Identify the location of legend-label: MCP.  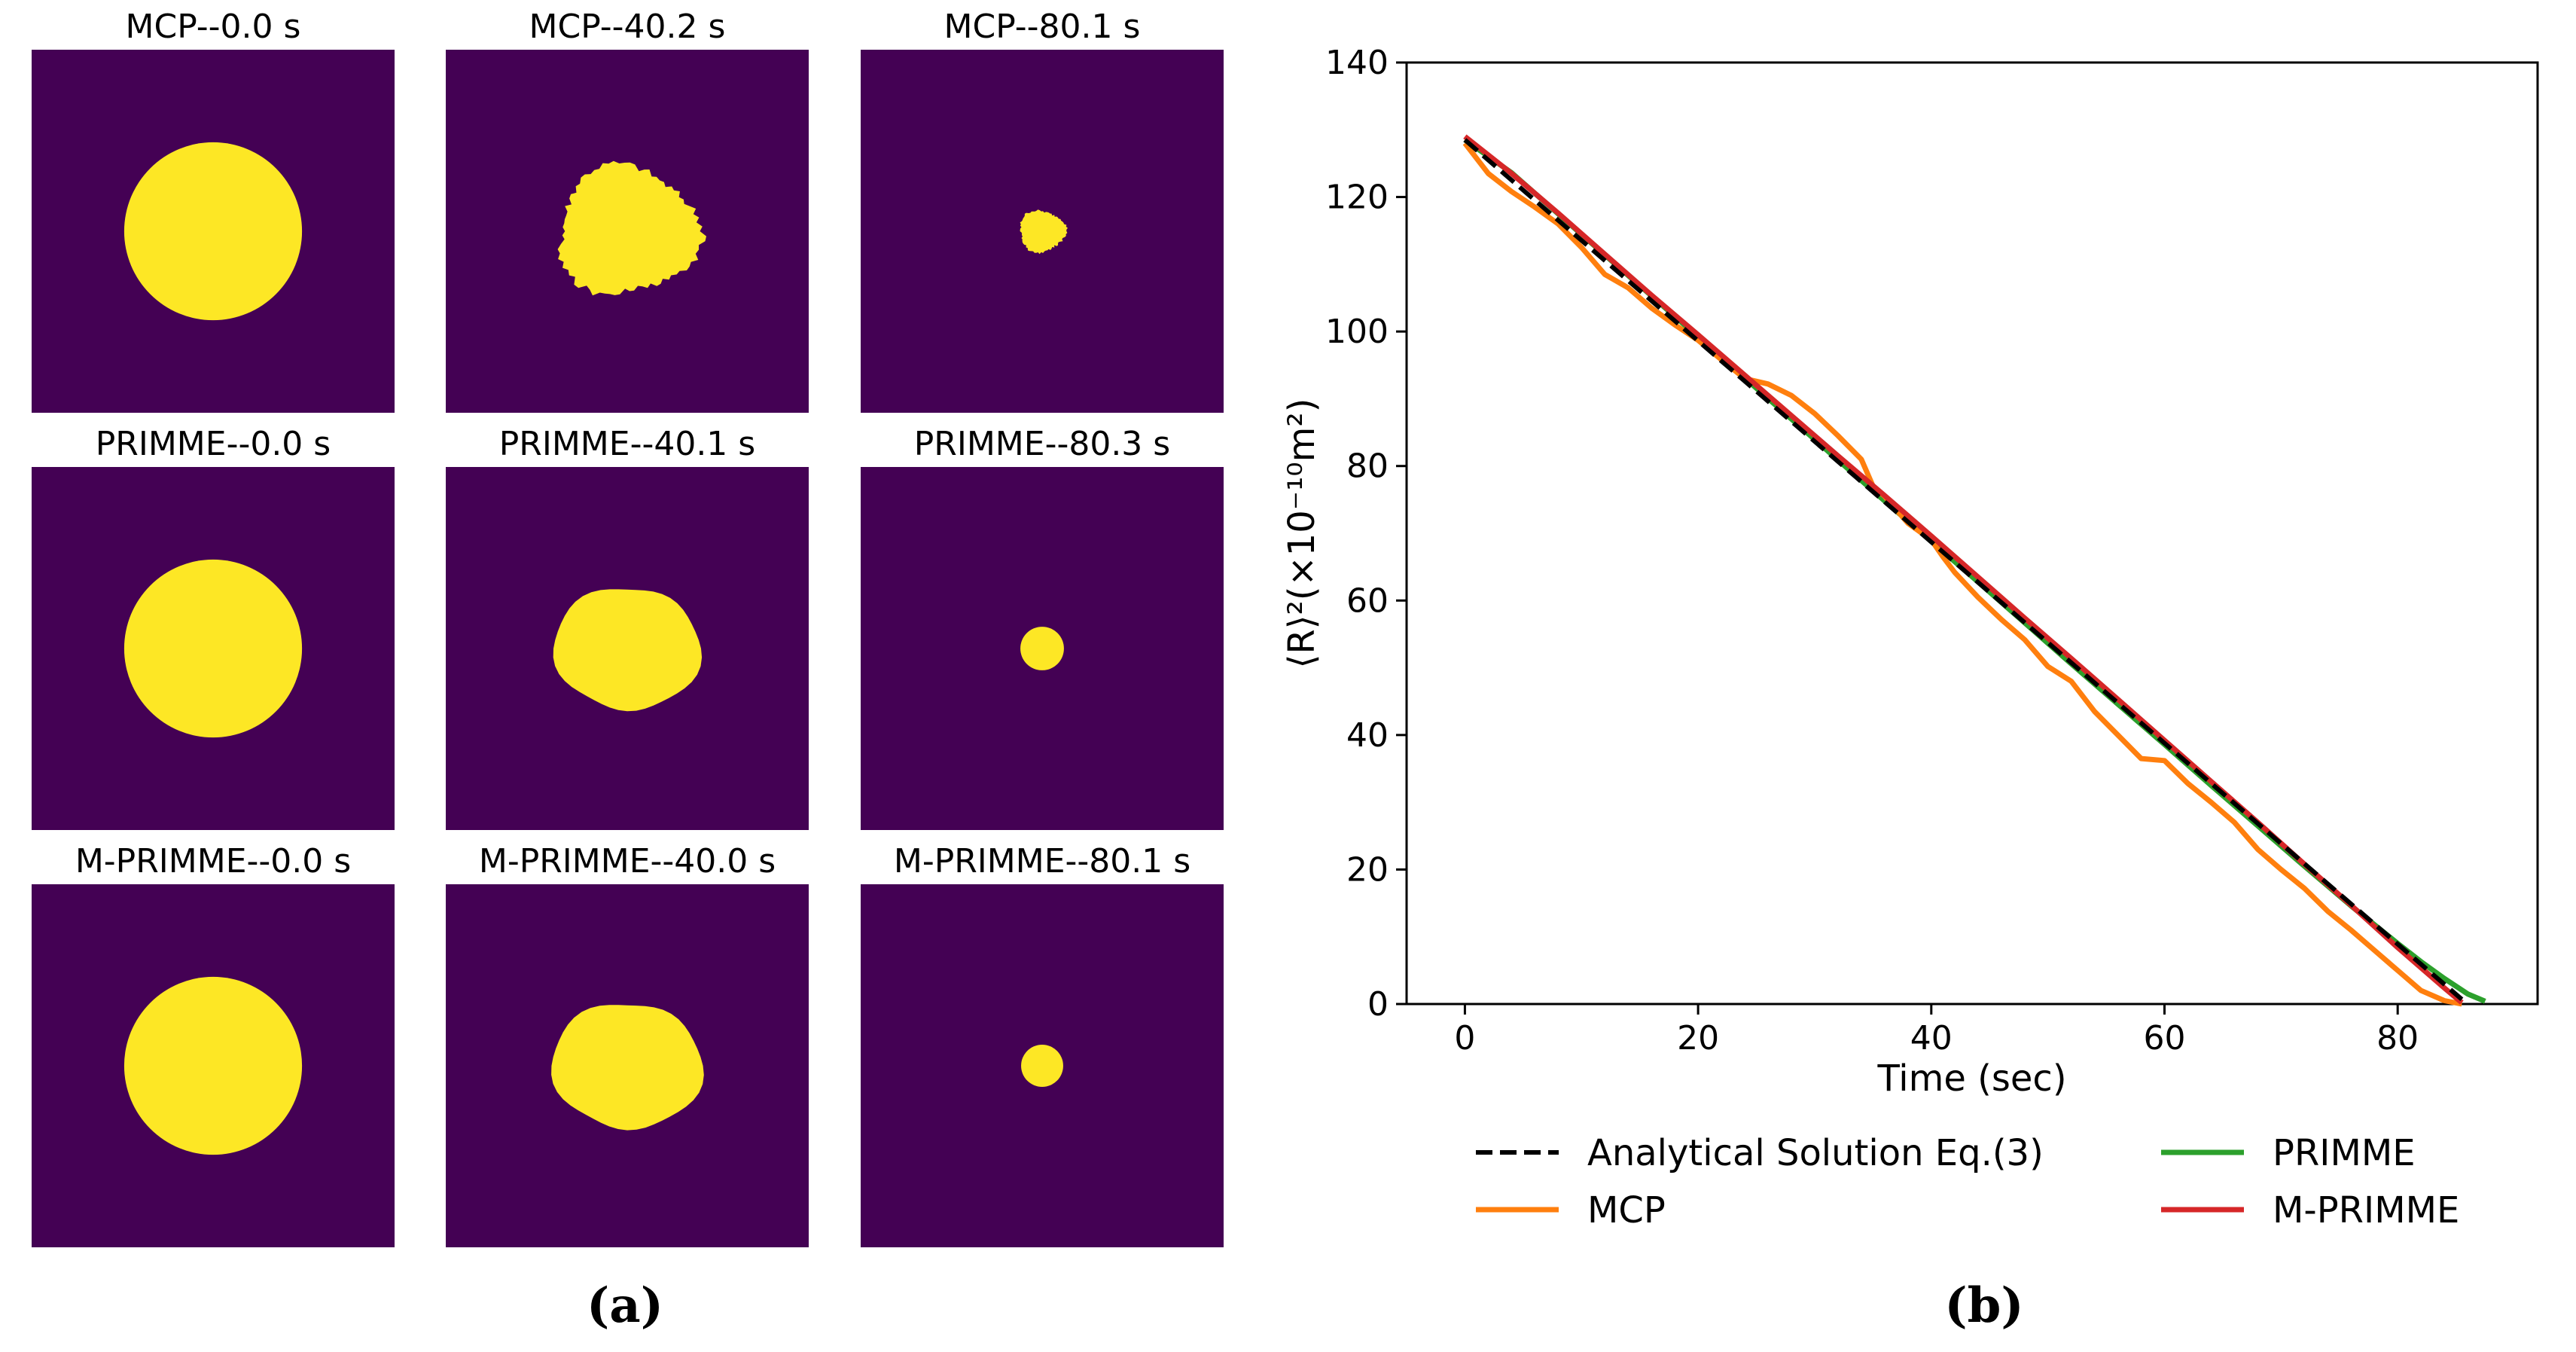
(1626, 1210).